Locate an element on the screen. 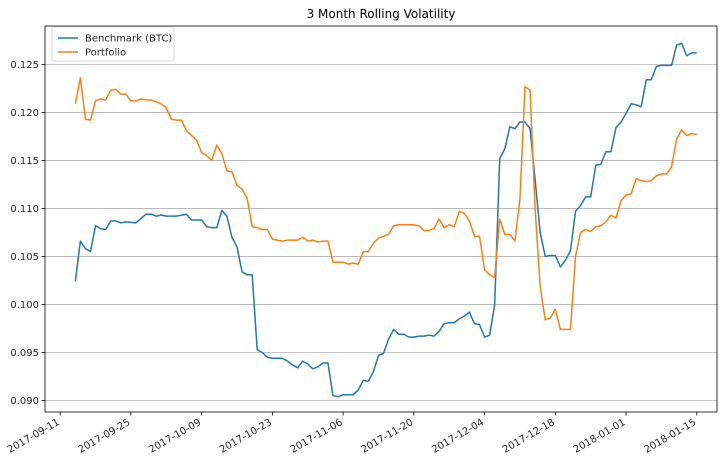 This screenshot has height=466, width=727. x-tick-label: 2018-01-15 is located at coordinates (670, 436).